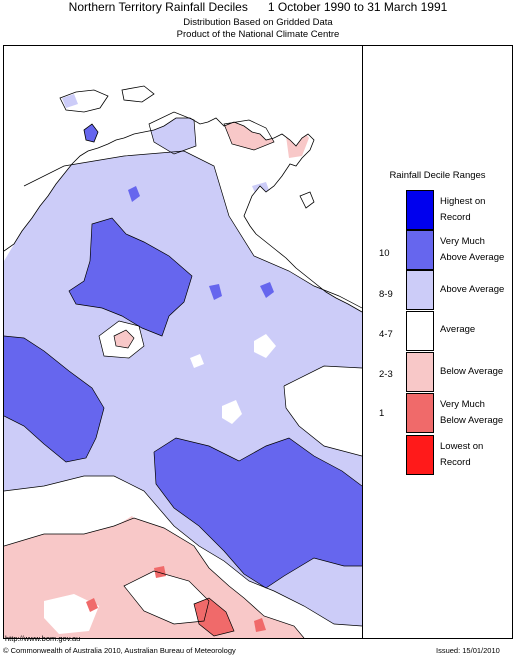 This screenshot has width=516, height=658. Describe the element at coordinates (124, 339) in the screenshot. I see `below-average-pocket` at that location.